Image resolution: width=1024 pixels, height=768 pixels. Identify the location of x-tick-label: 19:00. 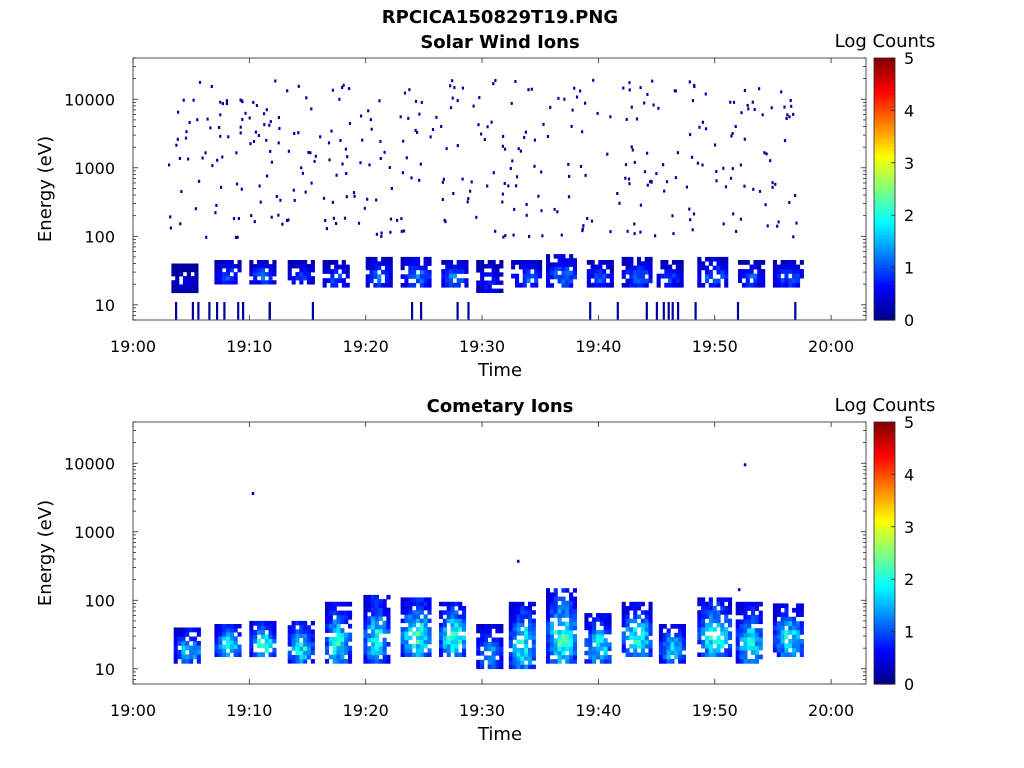
(133, 710).